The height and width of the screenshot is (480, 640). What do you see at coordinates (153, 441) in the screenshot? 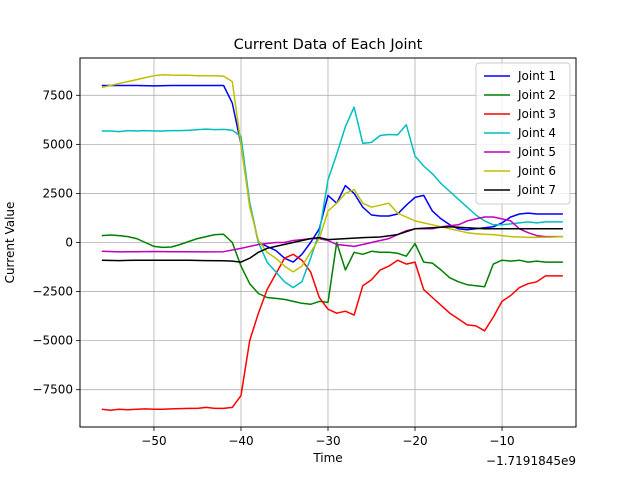
I see `x-tick-label: −50` at bounding box center [153, 441].